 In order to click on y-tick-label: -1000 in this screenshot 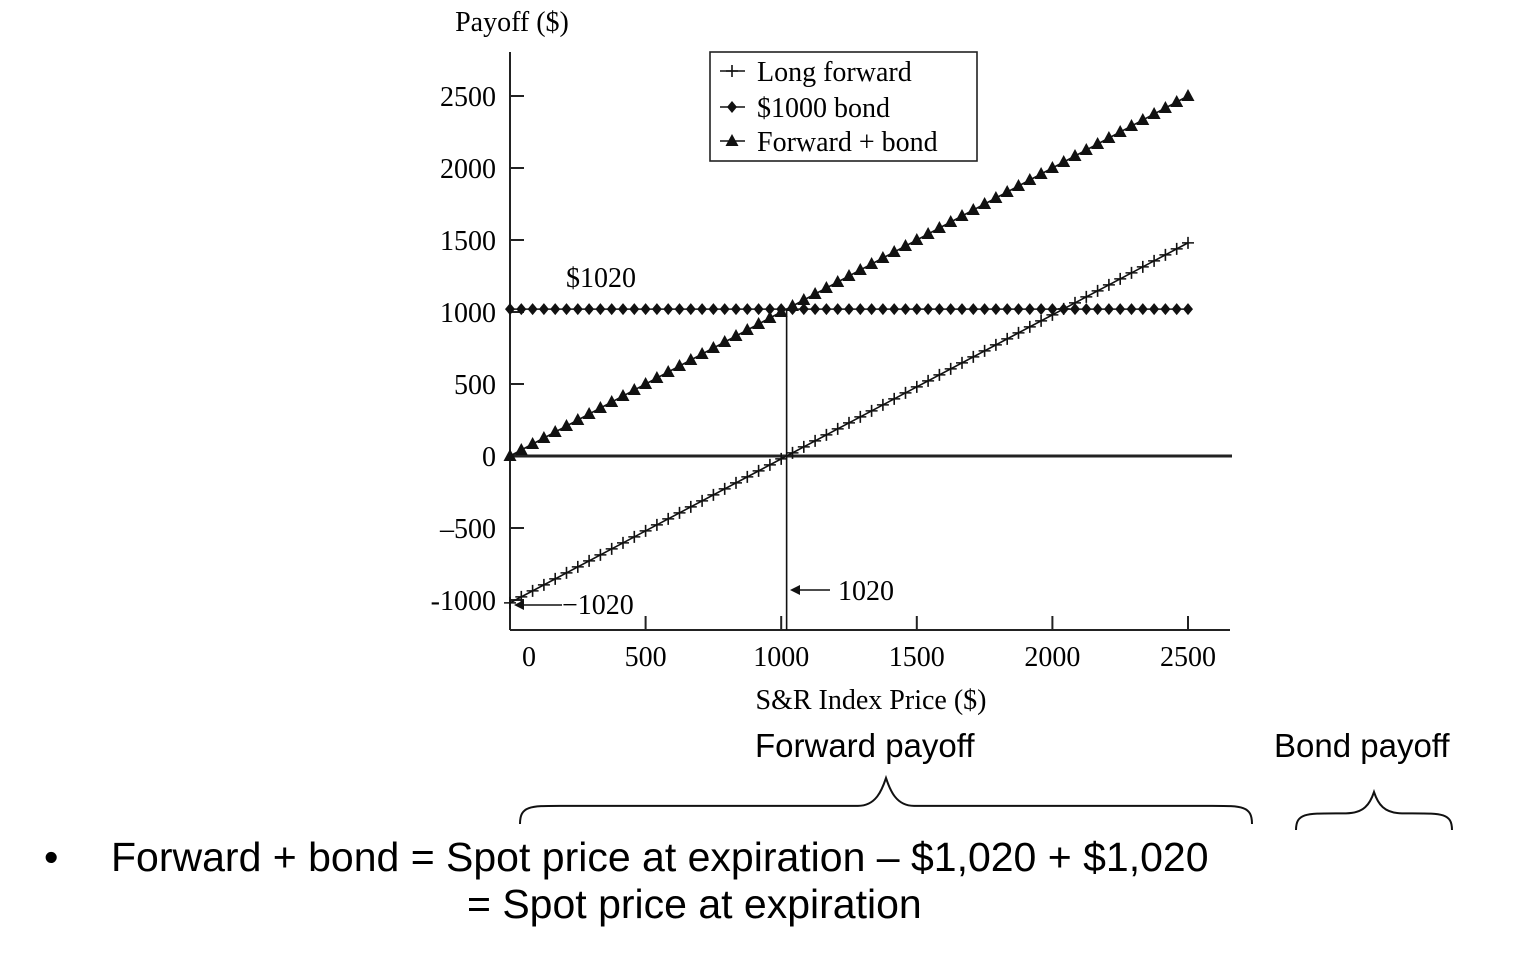, I will do `click(463, 601)`.